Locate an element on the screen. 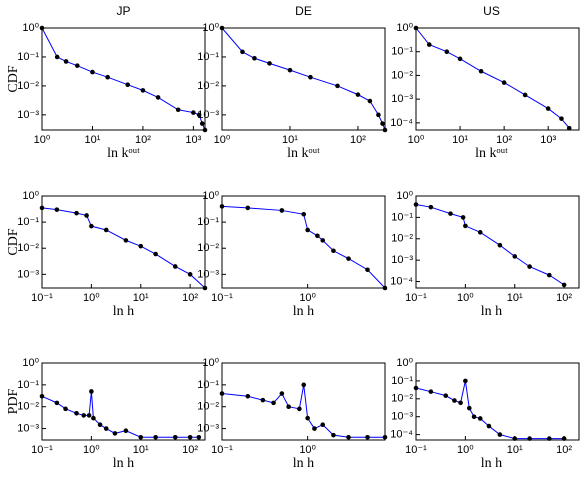 The image size is (588, 485). y-axis-label: PDF is located at coordinates (13, 401).